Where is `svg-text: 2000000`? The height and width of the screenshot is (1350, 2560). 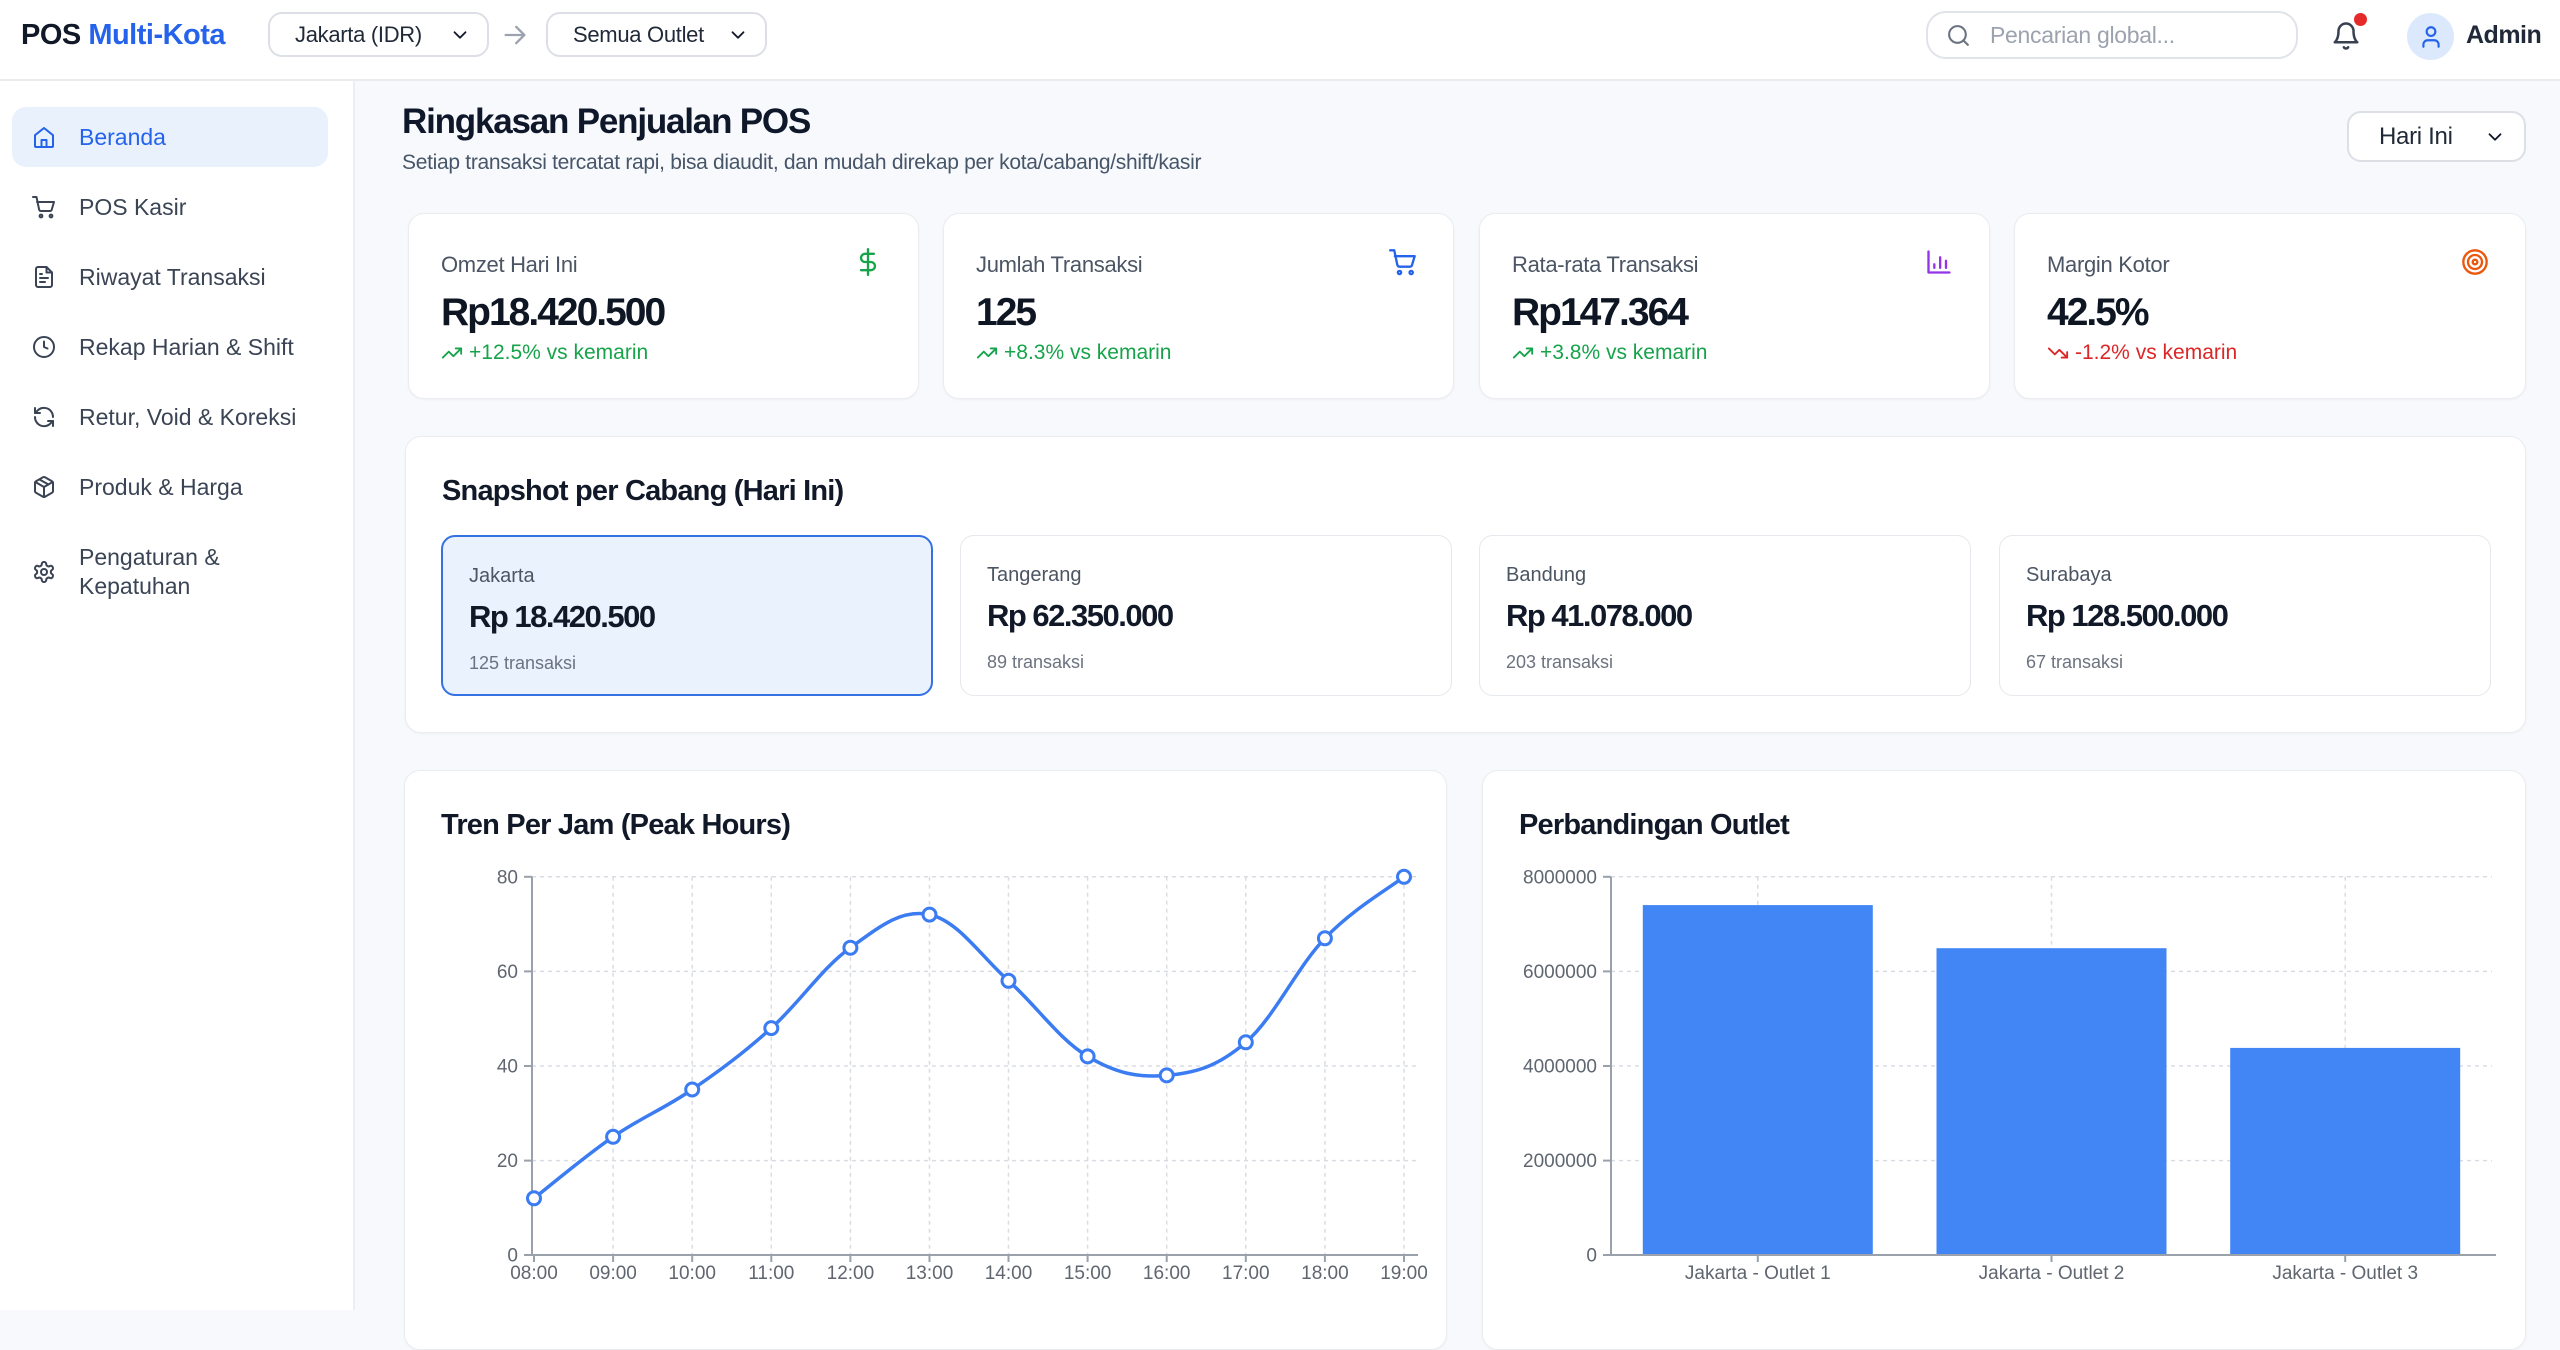
svg-text: 2000000 is located at coordinates (1560, 1161).